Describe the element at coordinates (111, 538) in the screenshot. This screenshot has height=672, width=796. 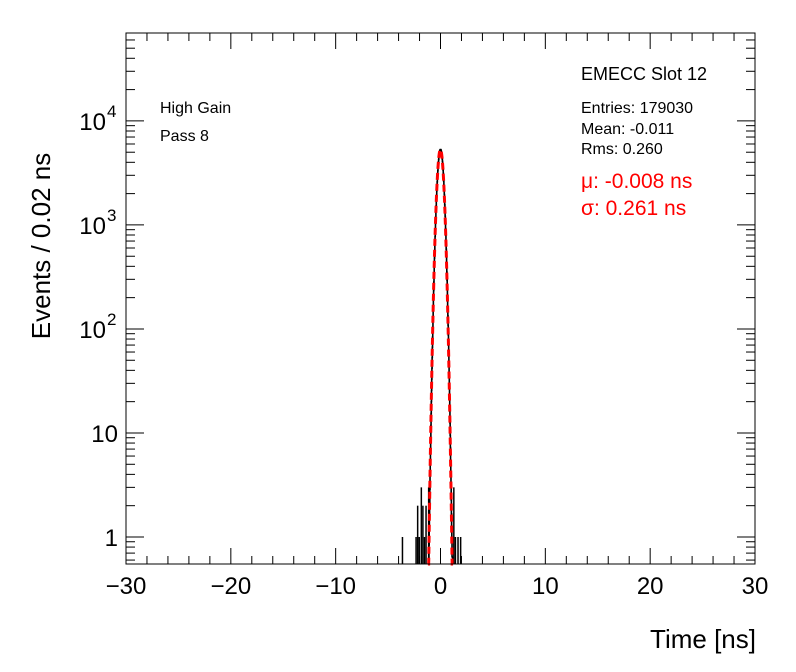
I see `y-tick-label: 1` at that location.